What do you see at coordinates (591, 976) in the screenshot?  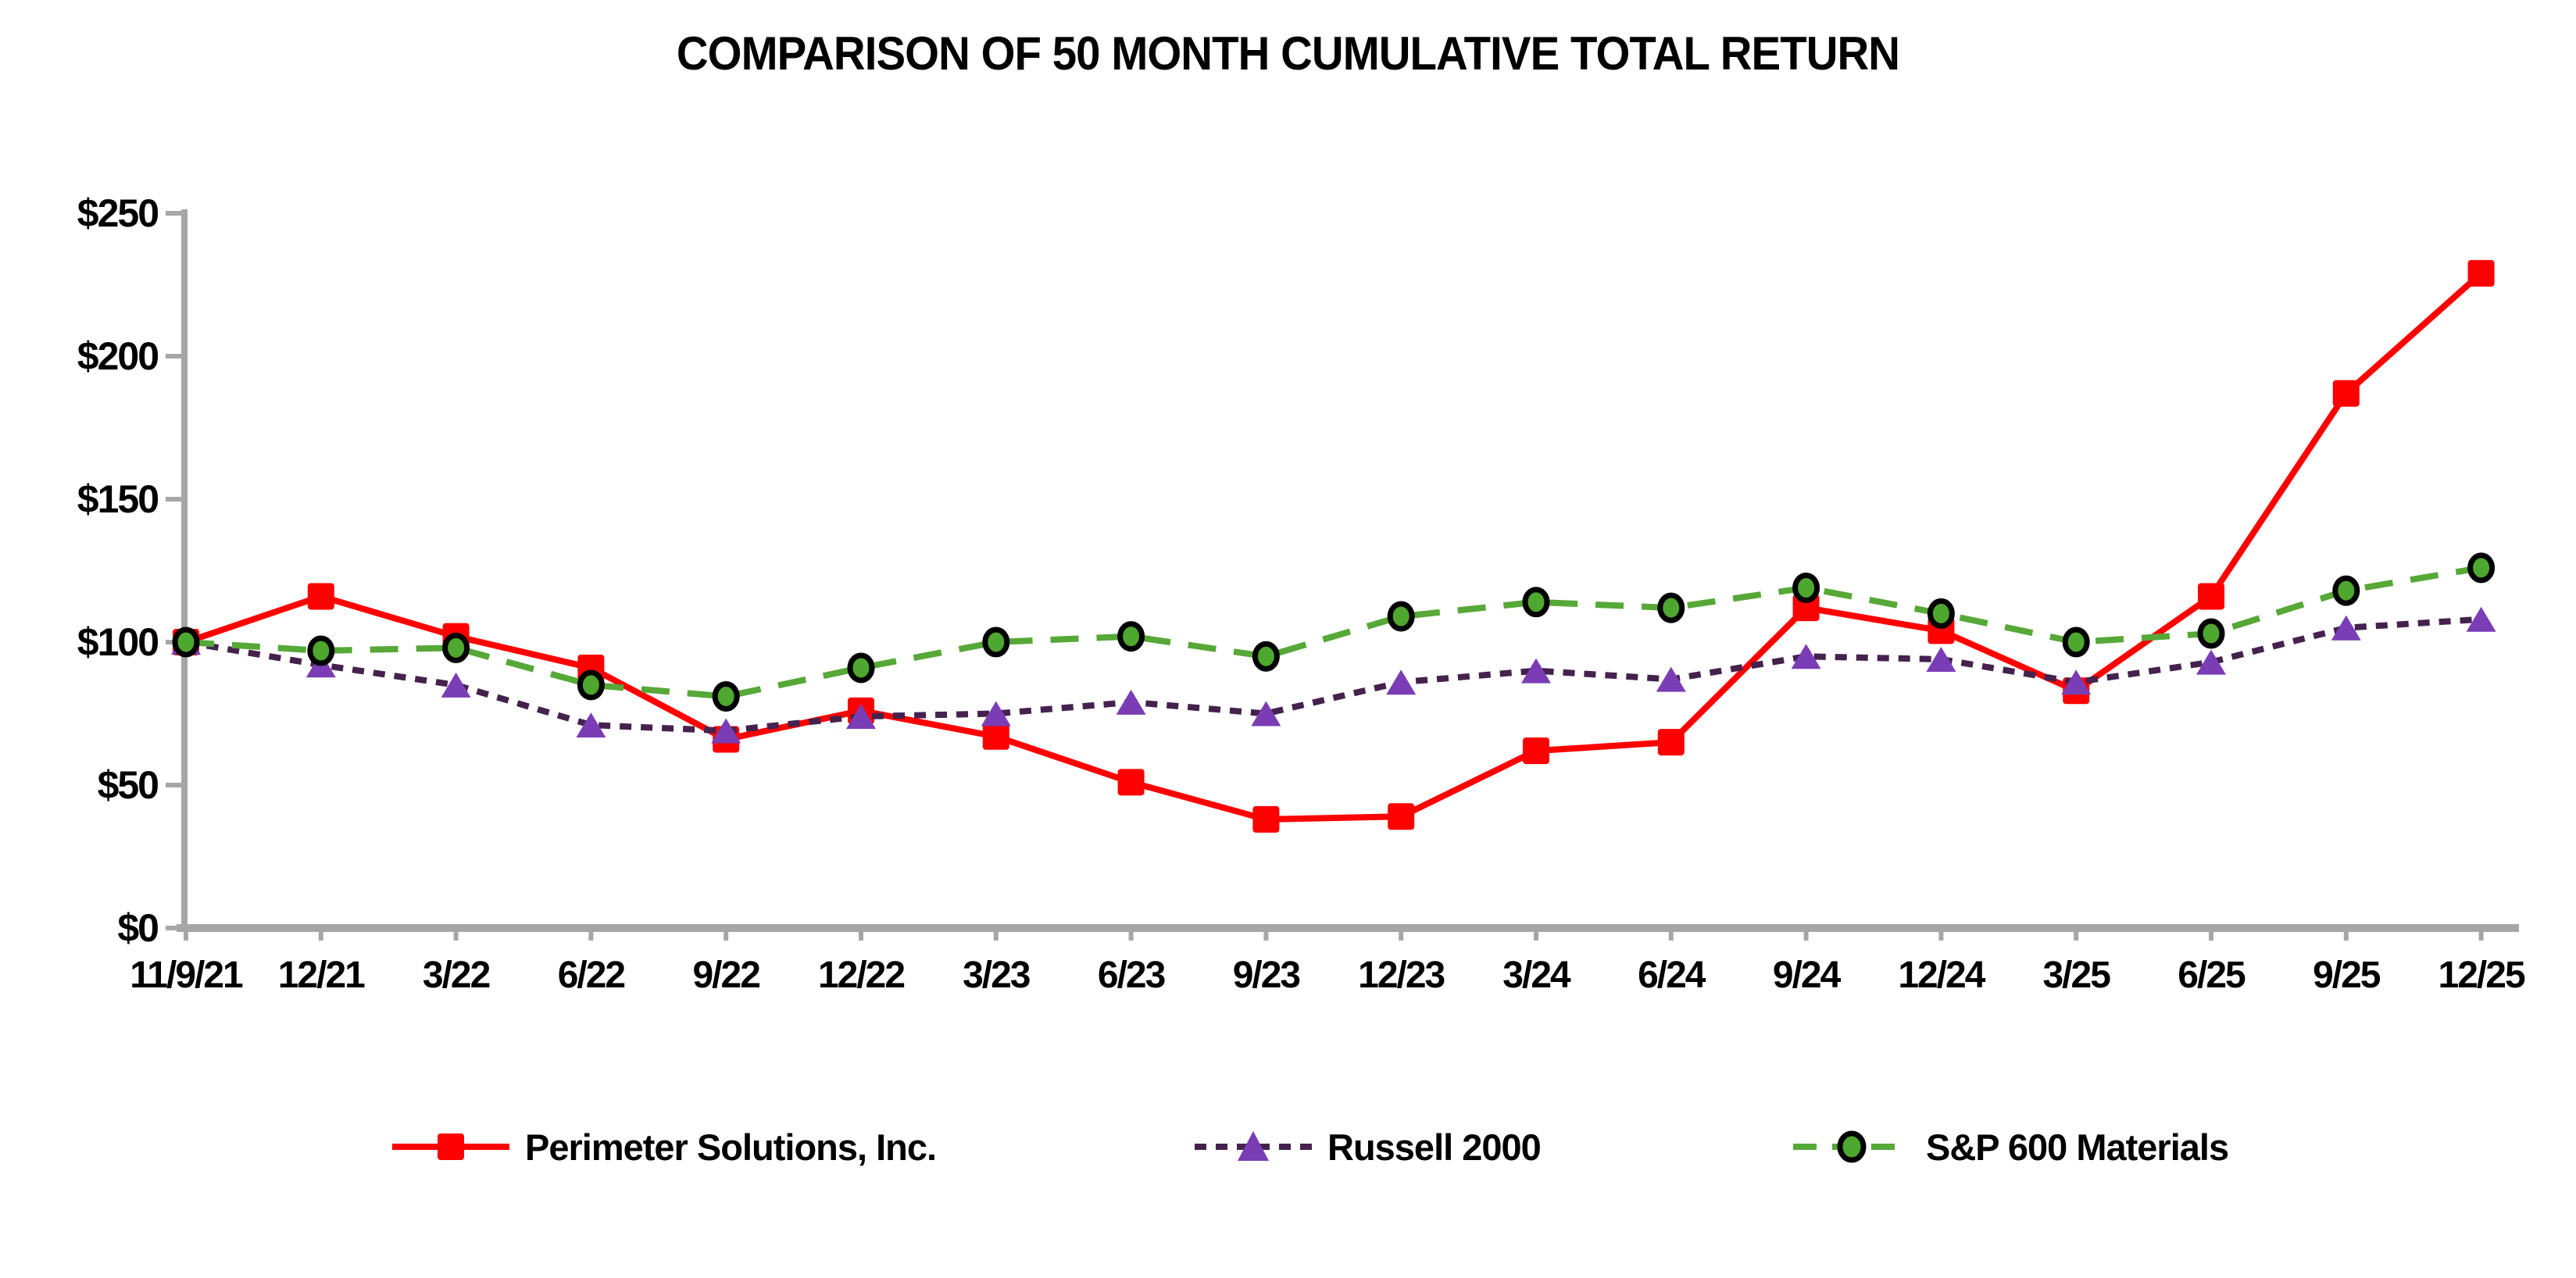 I see `x-tick-label: 6/22` at bounding box center [591, 976].